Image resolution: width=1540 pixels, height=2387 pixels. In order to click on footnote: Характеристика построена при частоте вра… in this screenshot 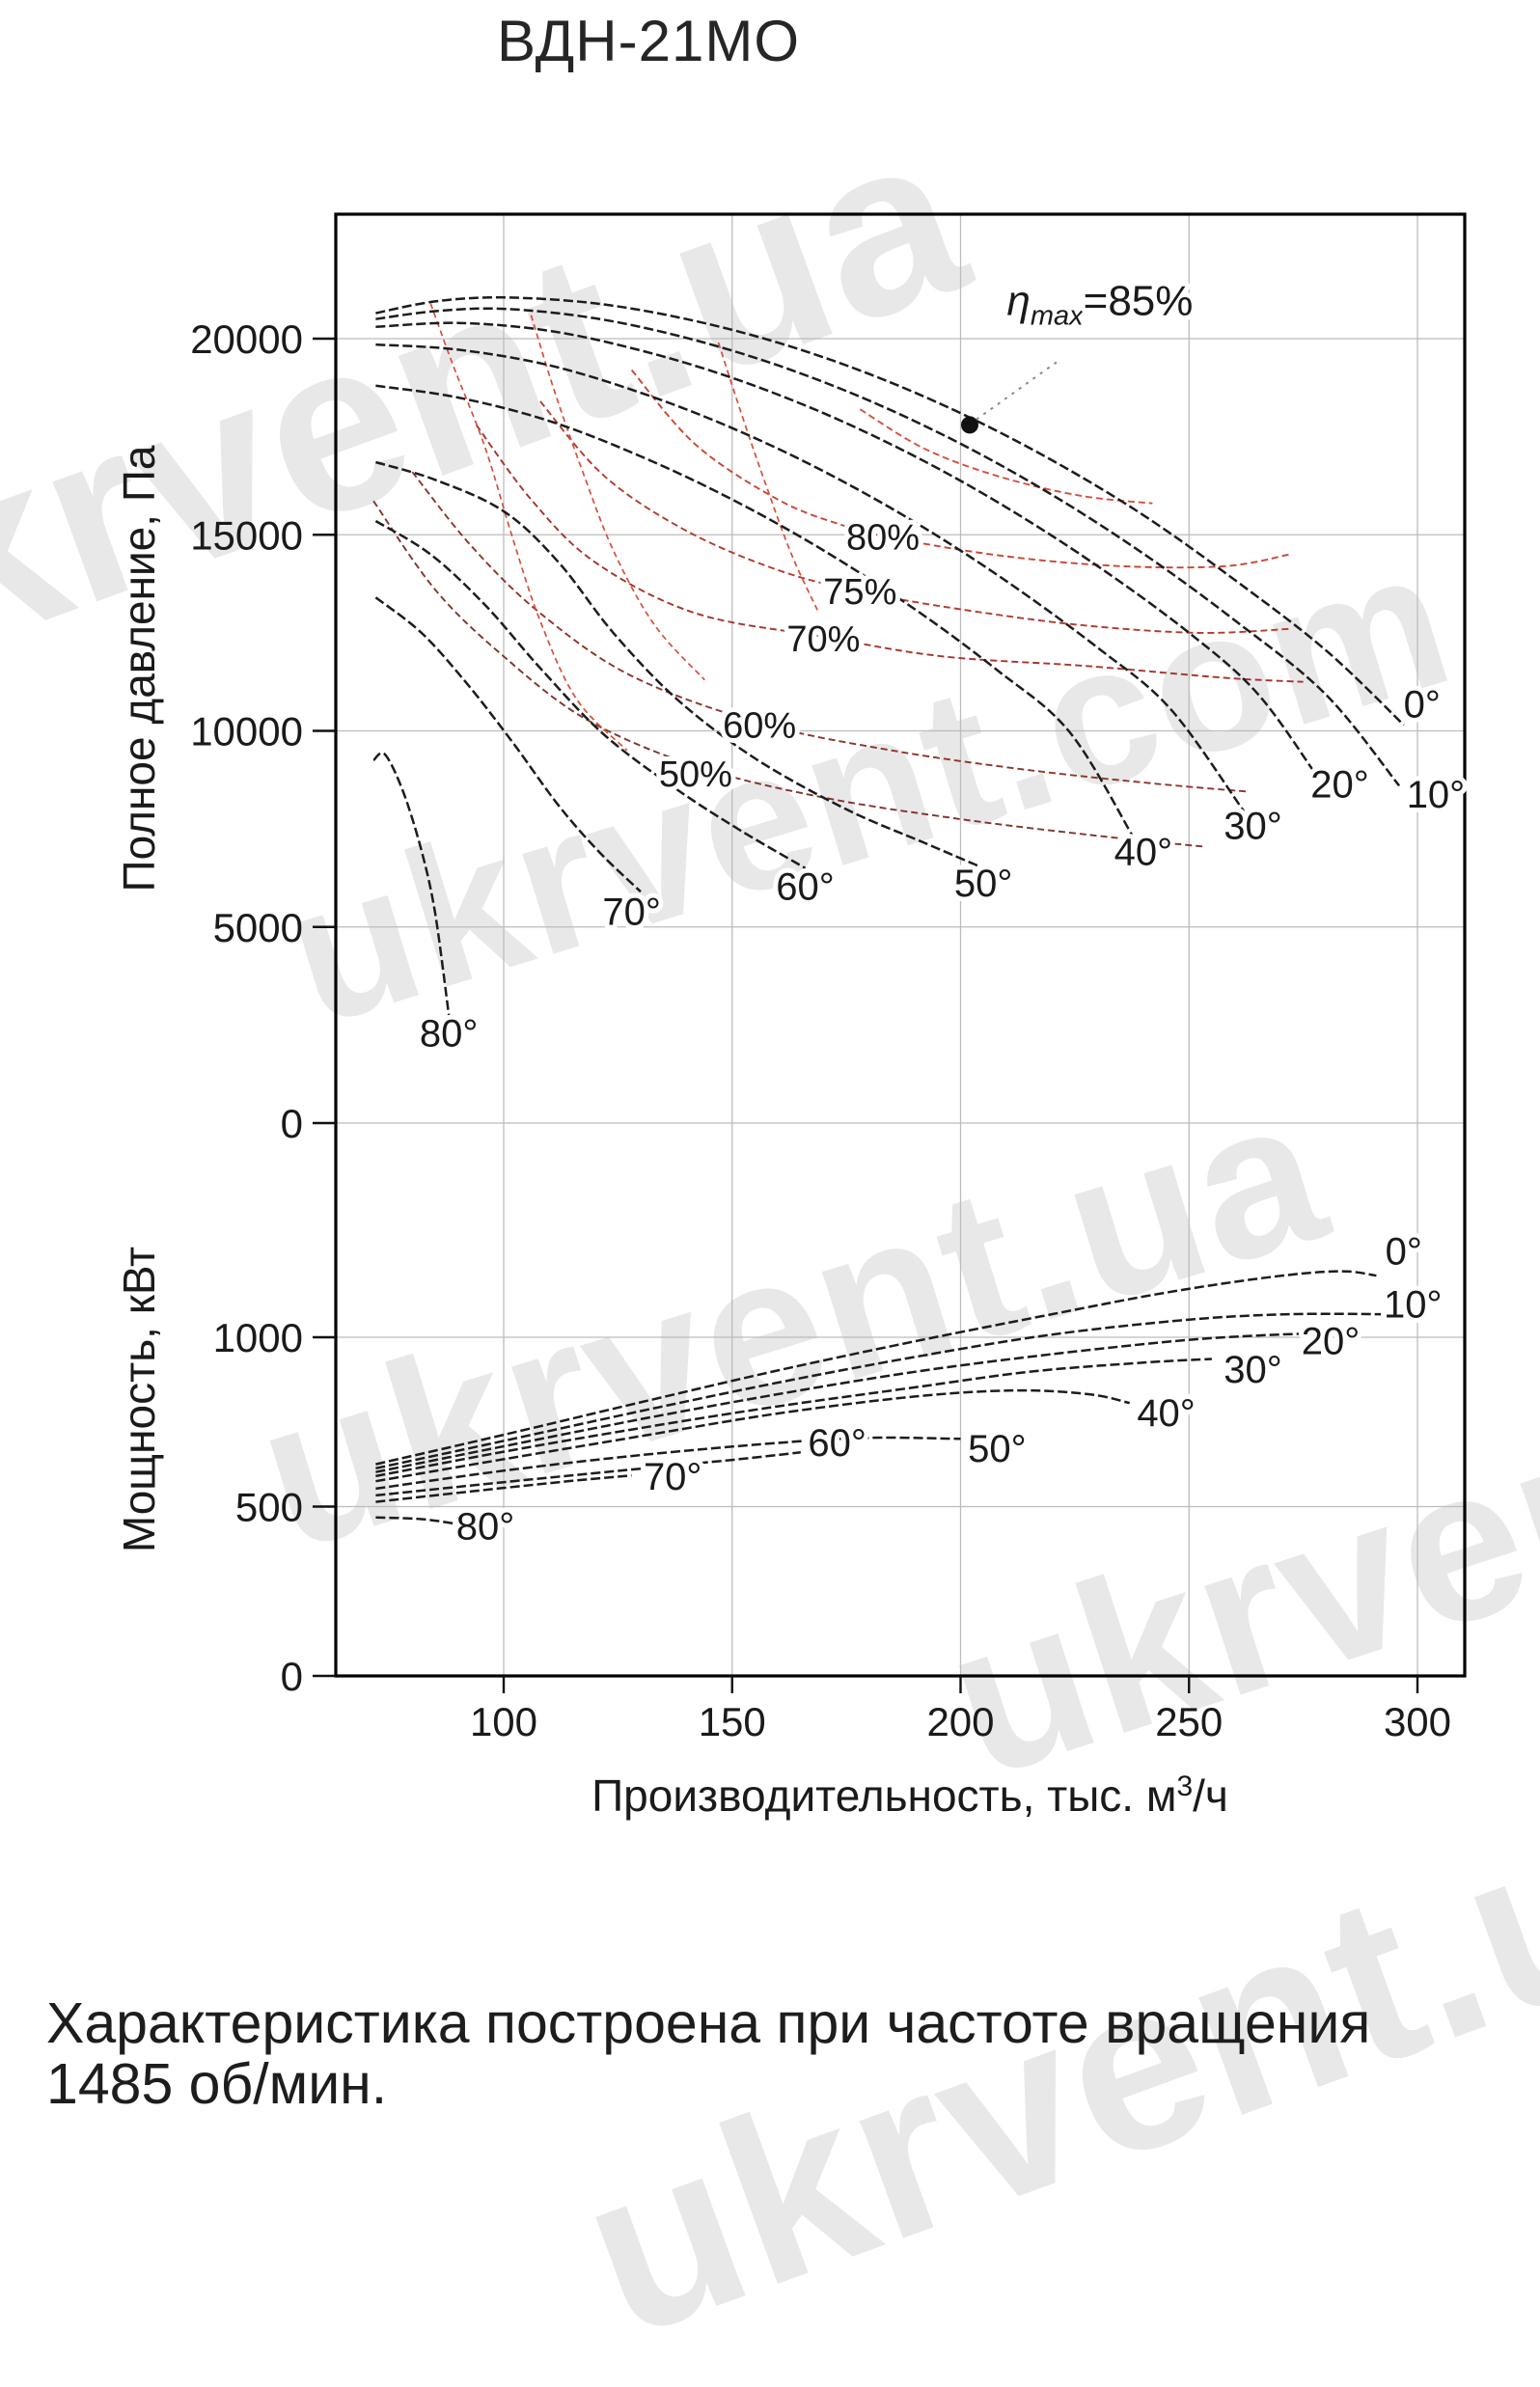, I will do `click(770, 2054)`.